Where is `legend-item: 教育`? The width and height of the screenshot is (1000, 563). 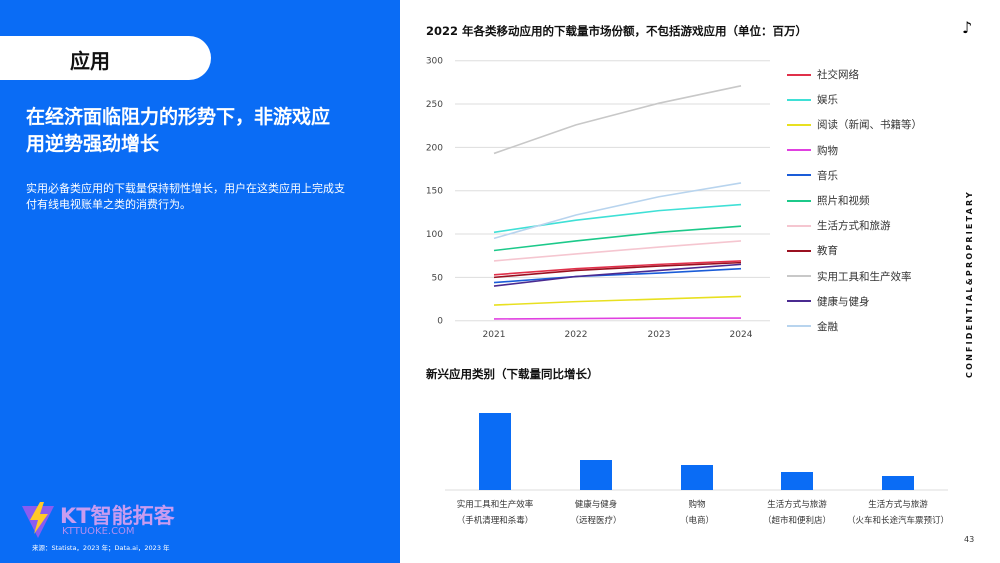
legend-item: 教育 is located at coordinates (854, 250).